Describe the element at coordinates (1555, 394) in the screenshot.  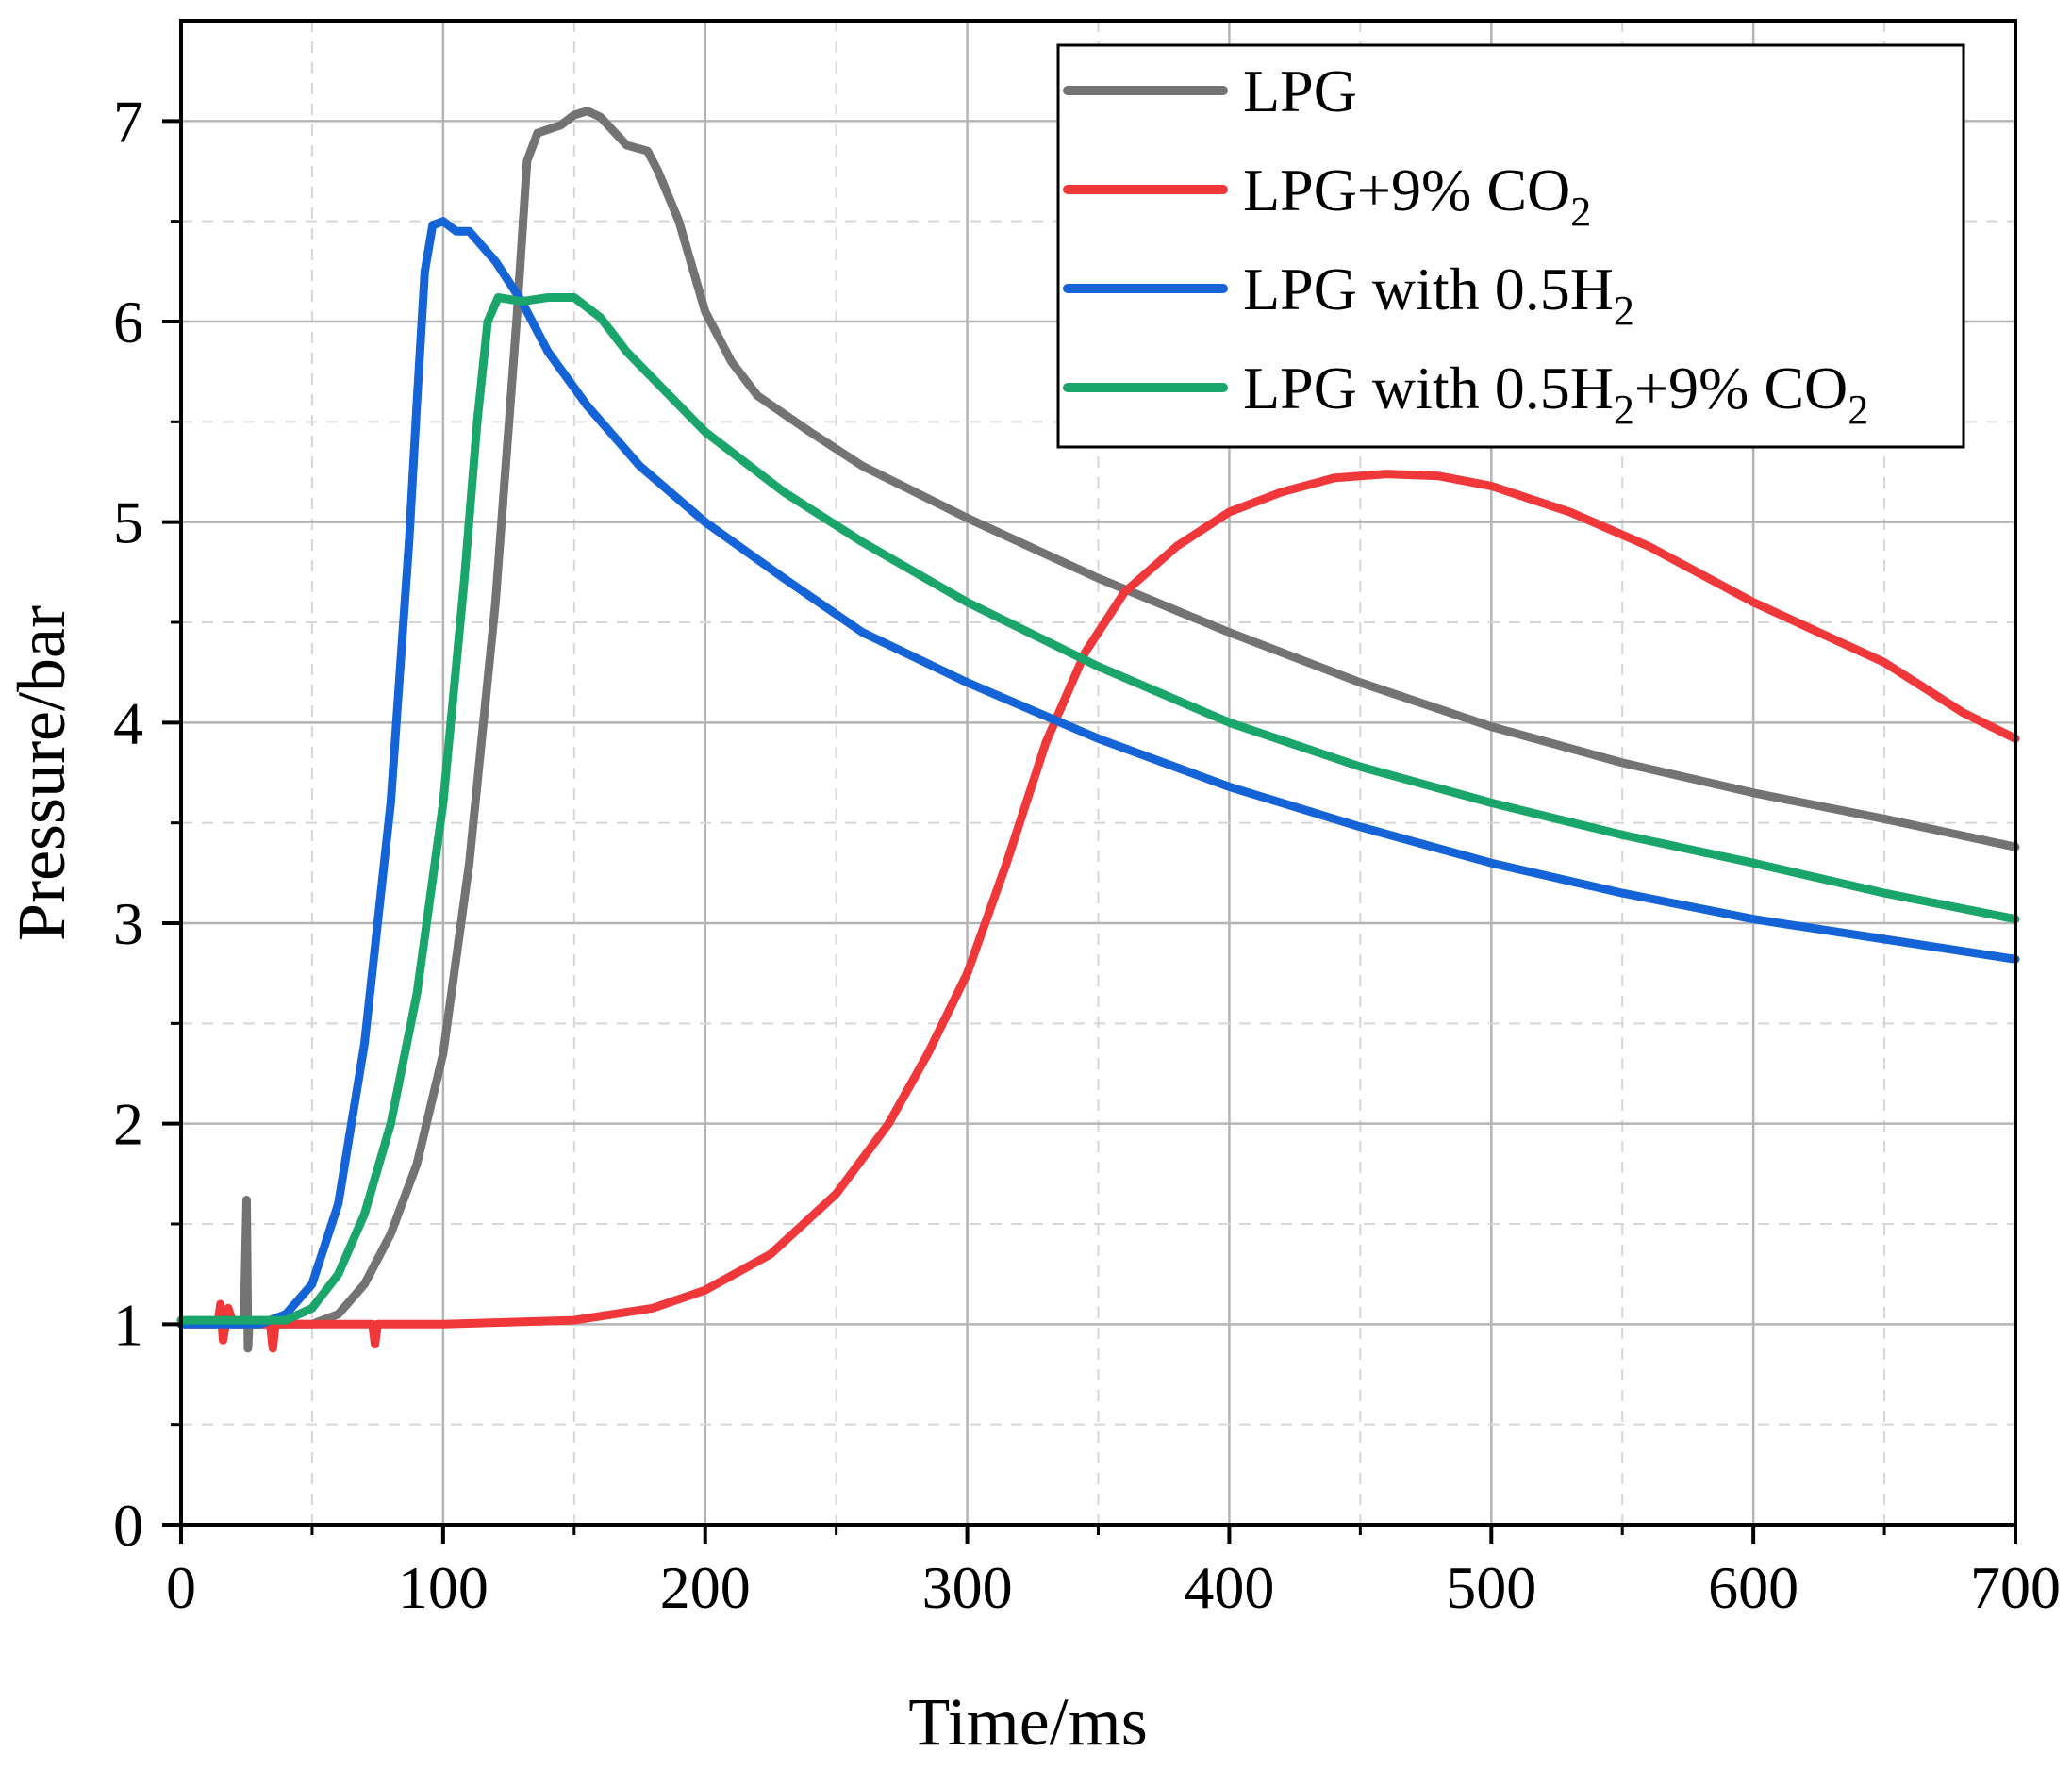
I see `legend-label-3: LPG with 0.5H2+9% CO2` at that location.